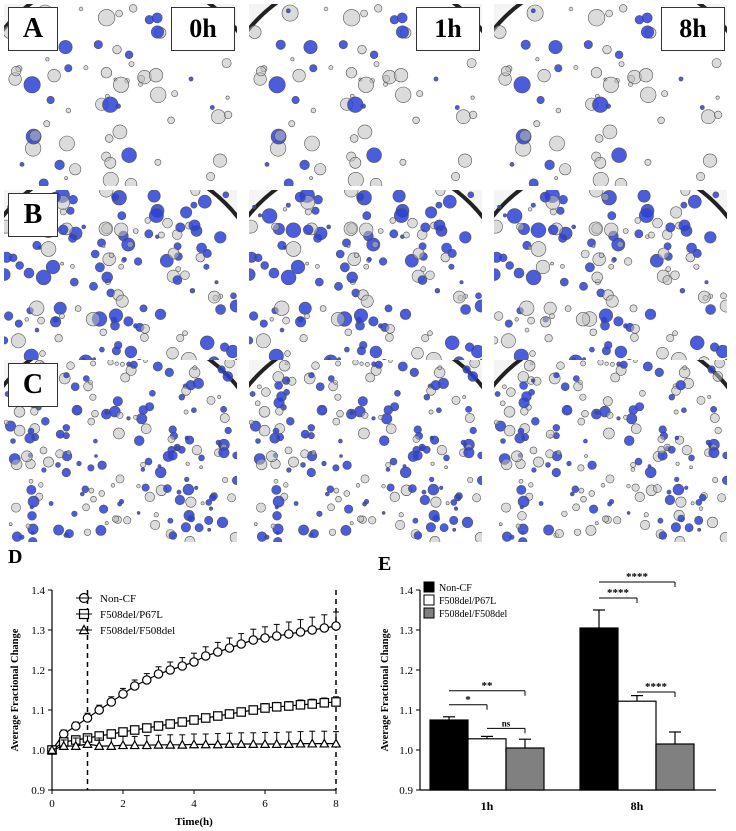  What do you see at coordinates (194, 822) in the screenshot?
I see `x-axis-label: Time(h)` at bounding box center [194, 822].